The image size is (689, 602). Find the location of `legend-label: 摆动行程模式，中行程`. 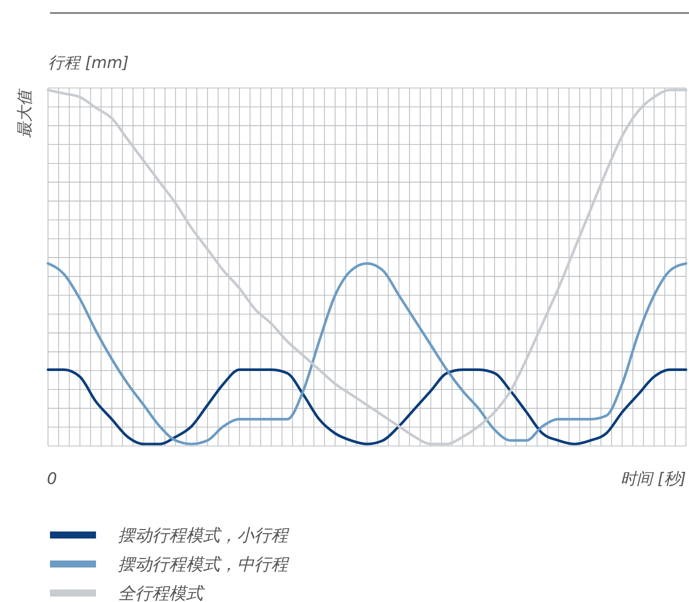

legend-label: 摆动行程模式，中行程 is located at coordinates (204, 565).